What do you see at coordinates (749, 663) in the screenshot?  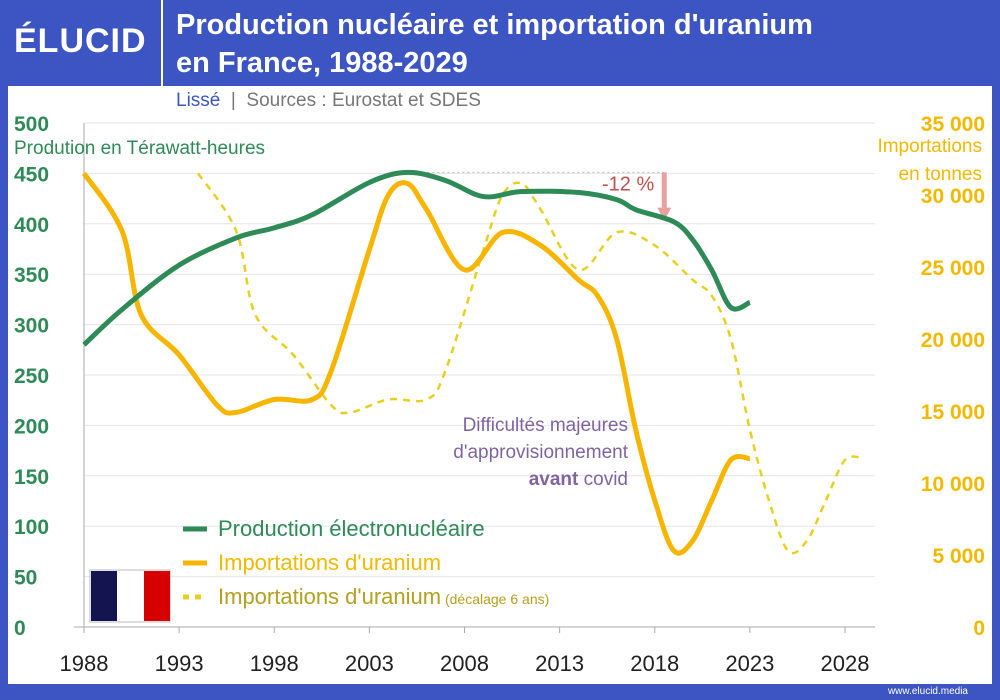 I see `x-tick-label: 2023` at bounding box center [749, 663].